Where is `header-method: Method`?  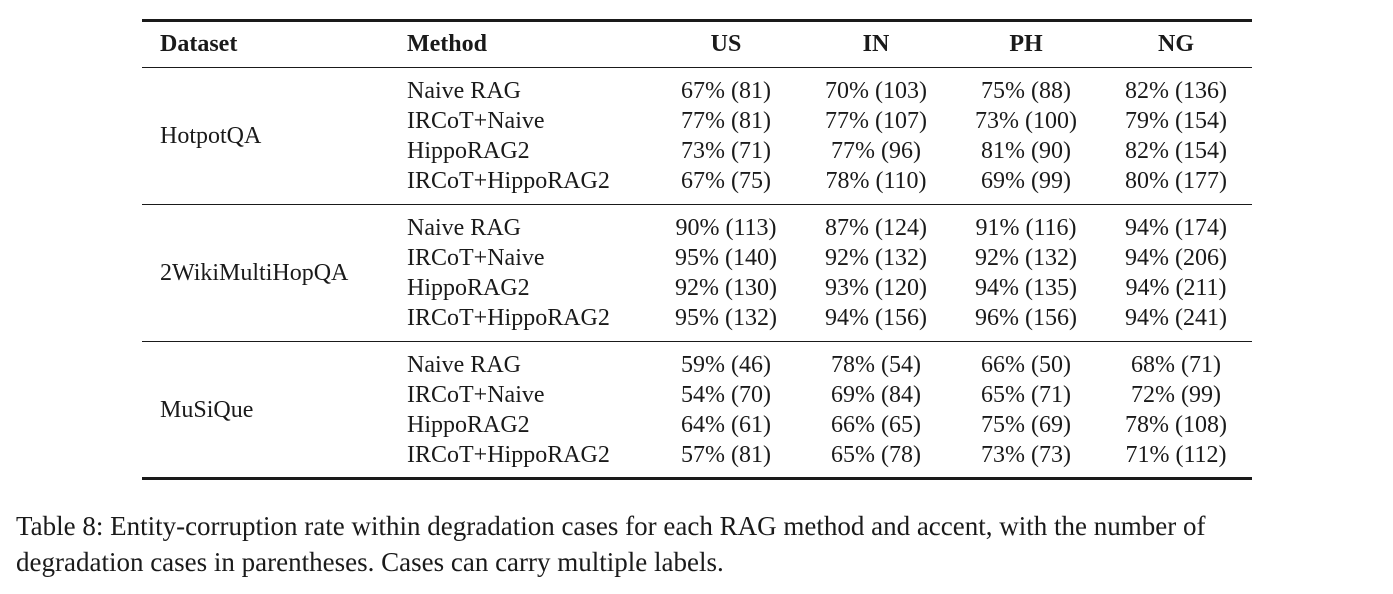
header-method: Method is located at coordinates (447, 44).